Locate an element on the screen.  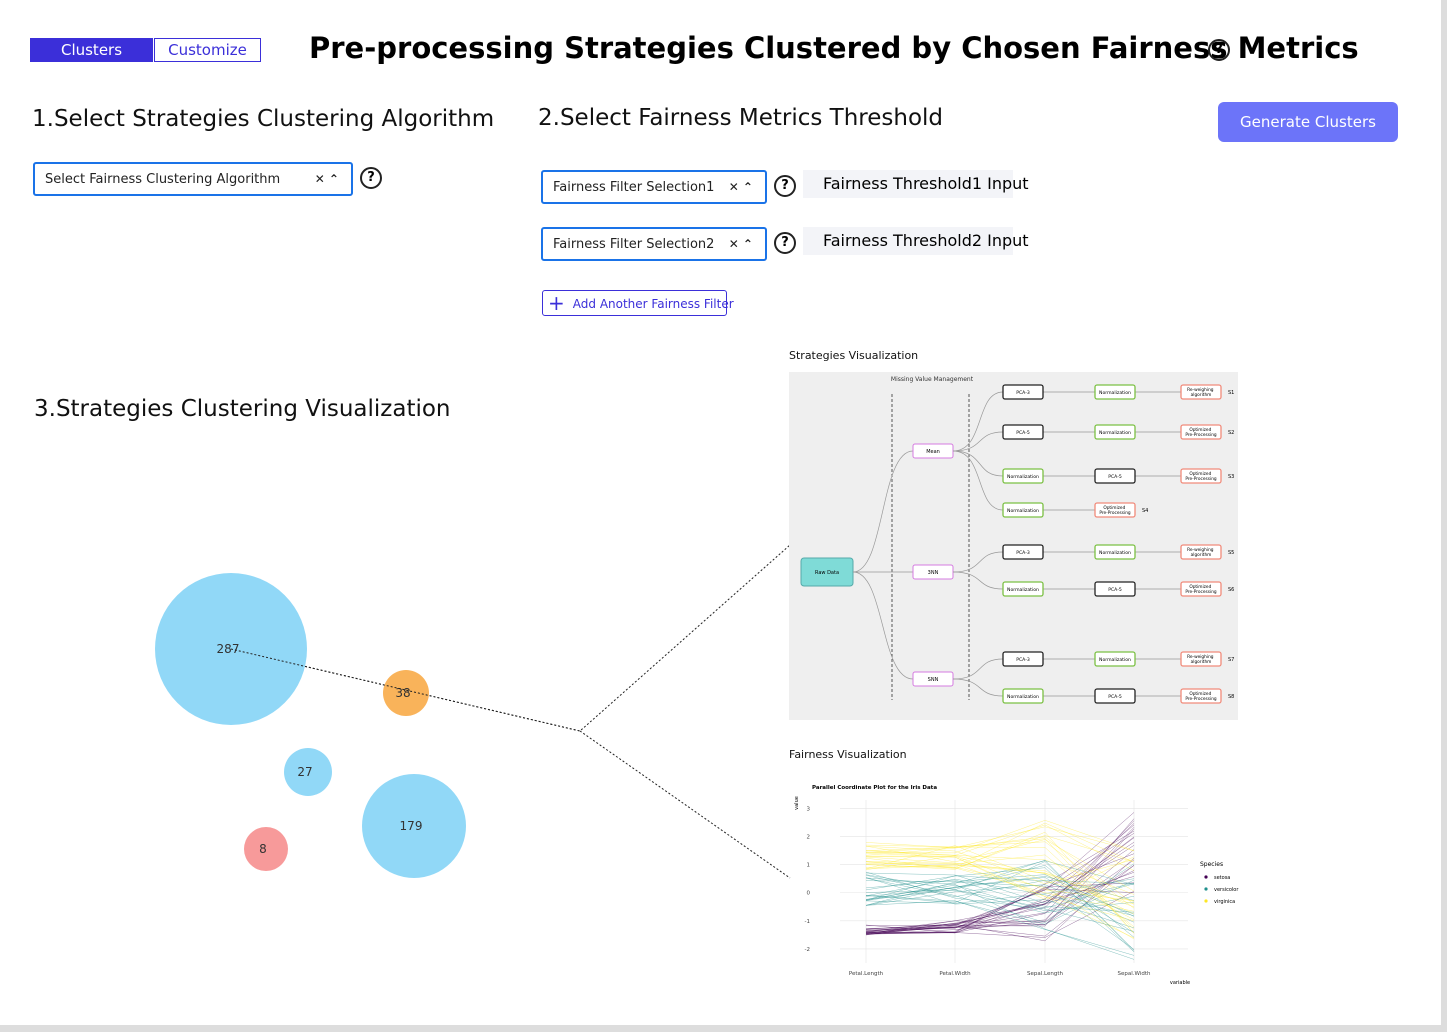
step-label-line: algorithm is located at coordinates (1201, 395).